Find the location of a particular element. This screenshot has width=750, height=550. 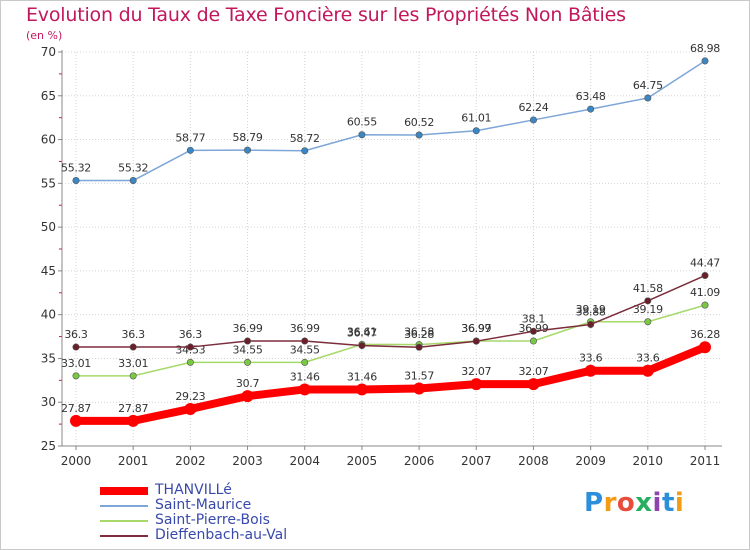

legend-label-dieffenbach-au-val: Dieffenbach-au-Val is located at coordinates (221, 535).